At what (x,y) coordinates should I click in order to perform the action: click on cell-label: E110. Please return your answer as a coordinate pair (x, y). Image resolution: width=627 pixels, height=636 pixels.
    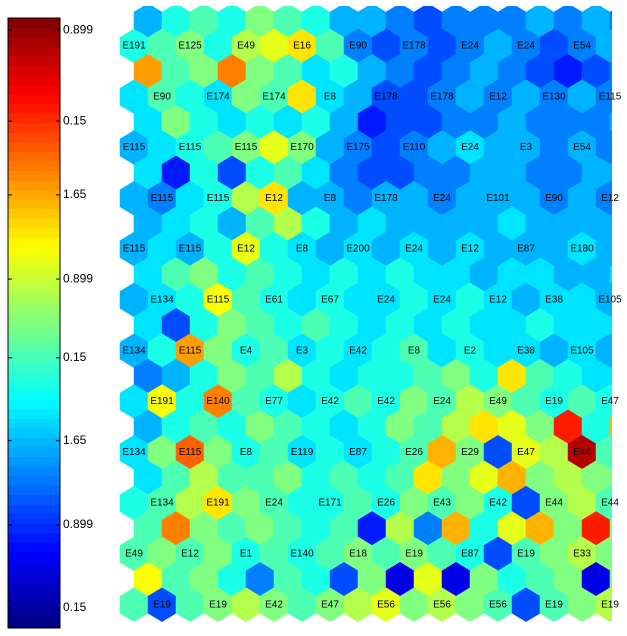
    Looking at the image, I should click on (414, 147).